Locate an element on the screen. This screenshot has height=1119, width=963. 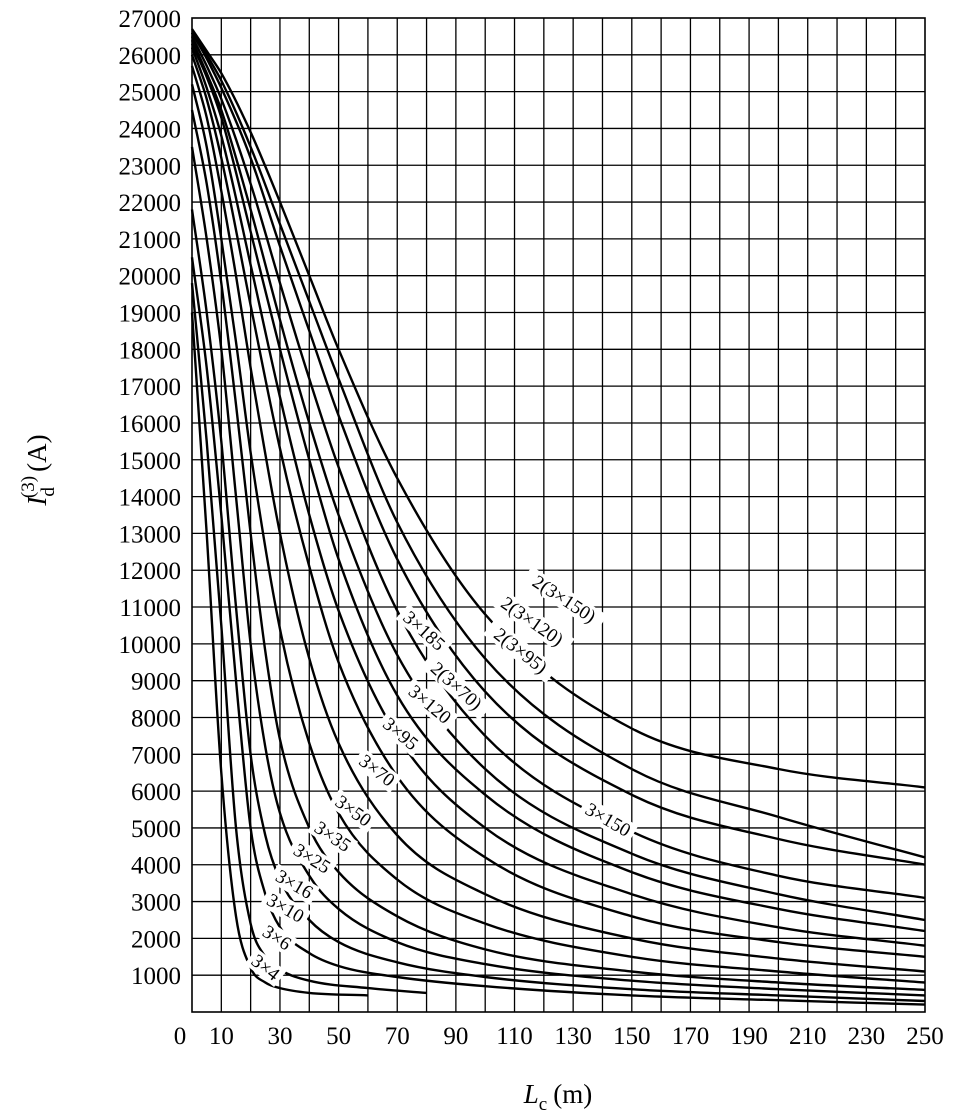
y-tick-label: 12000 is located at coordinates (150, 571).